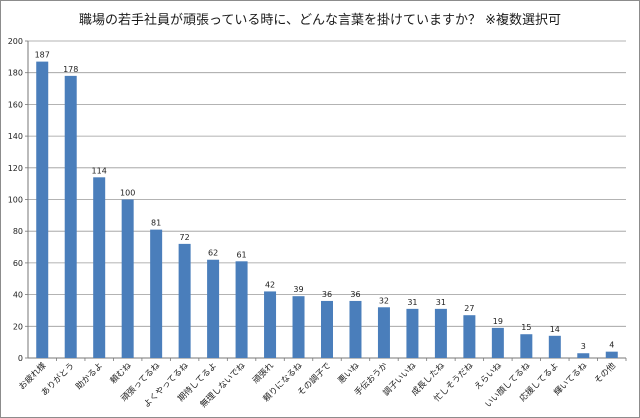 This screenshot has height=418, width=640. Describe the element at coordinates (15, 104) in the screenshot. I see `y-tick-label: 160` at that location.